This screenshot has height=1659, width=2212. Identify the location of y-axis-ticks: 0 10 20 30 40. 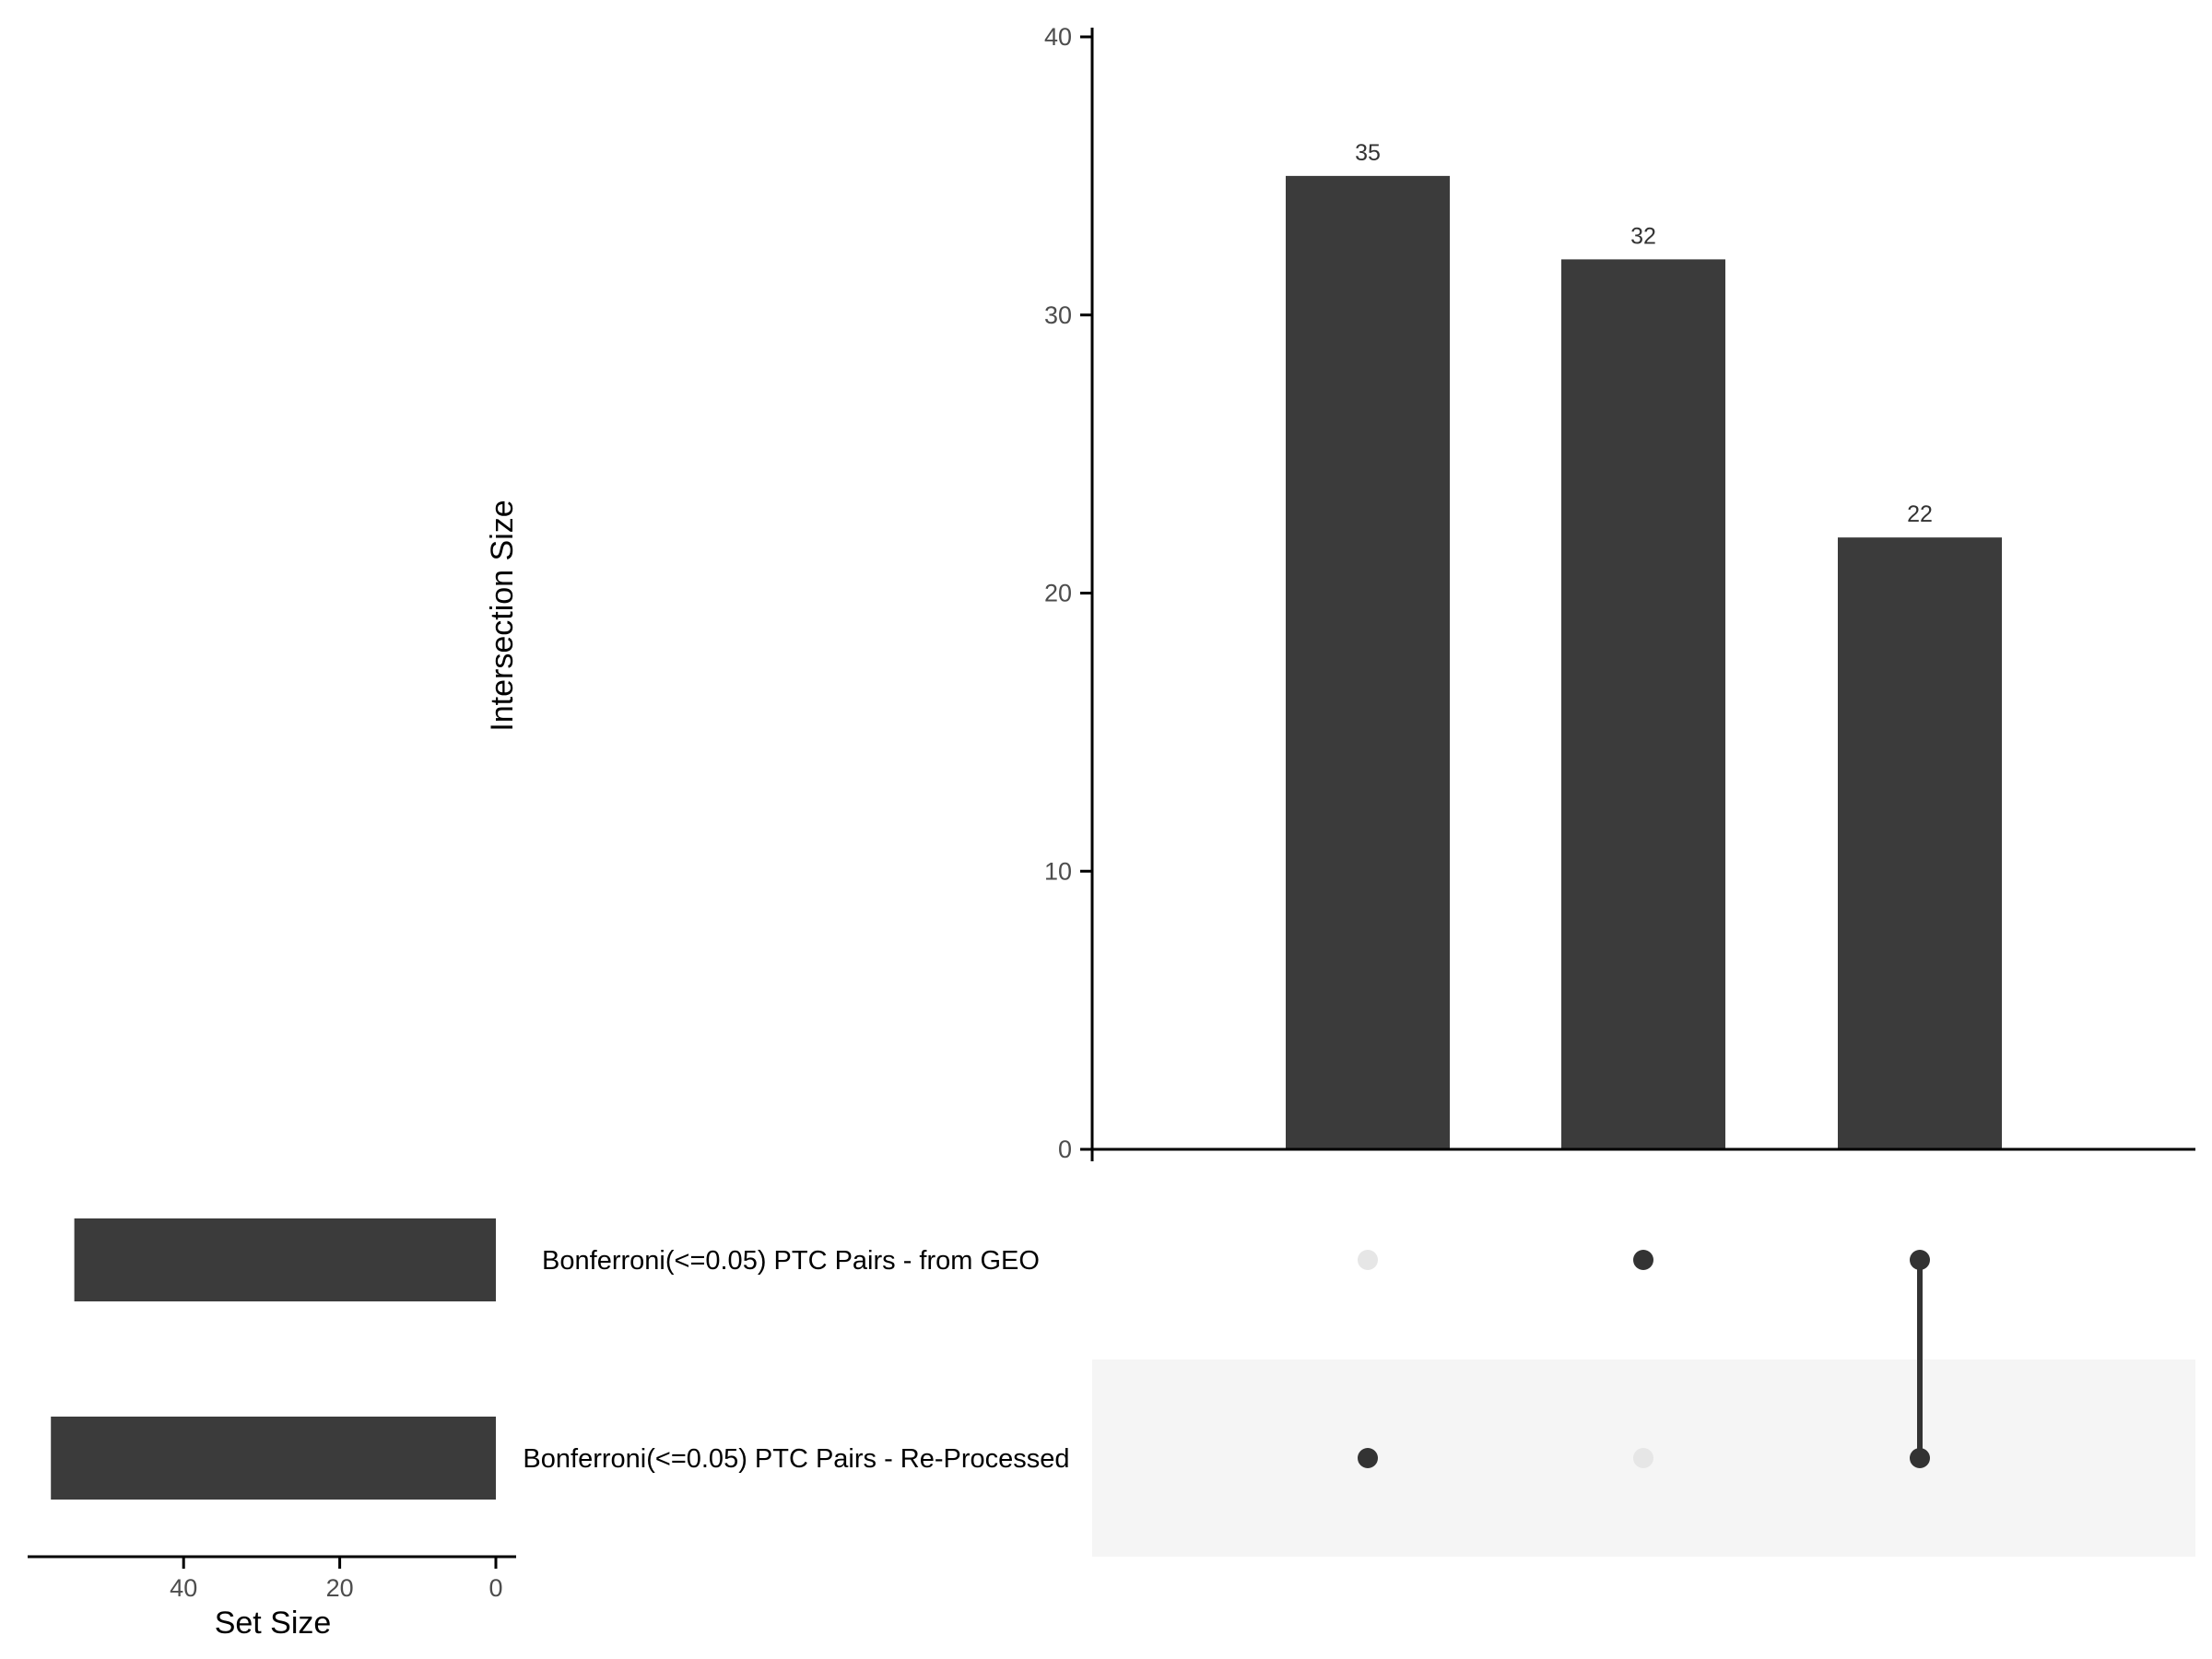
(1068, 593).